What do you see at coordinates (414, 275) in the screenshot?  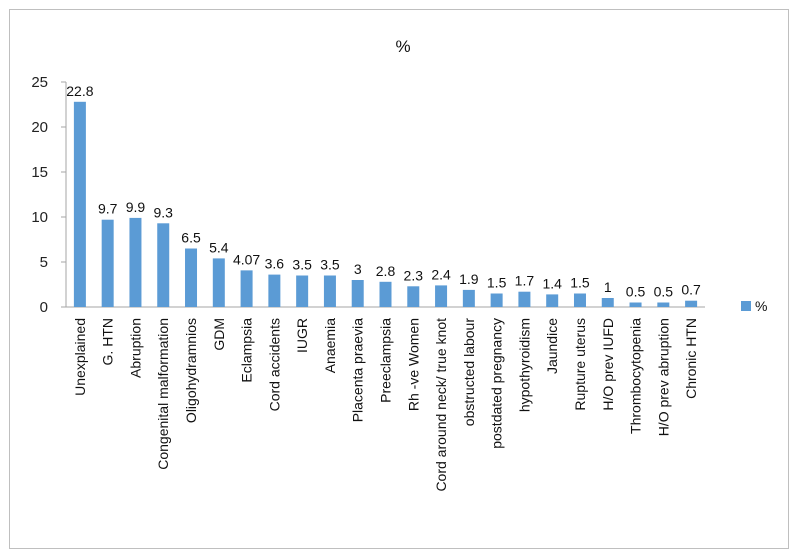 I see `data-label: 2.3` at bounding box center [414, 275].